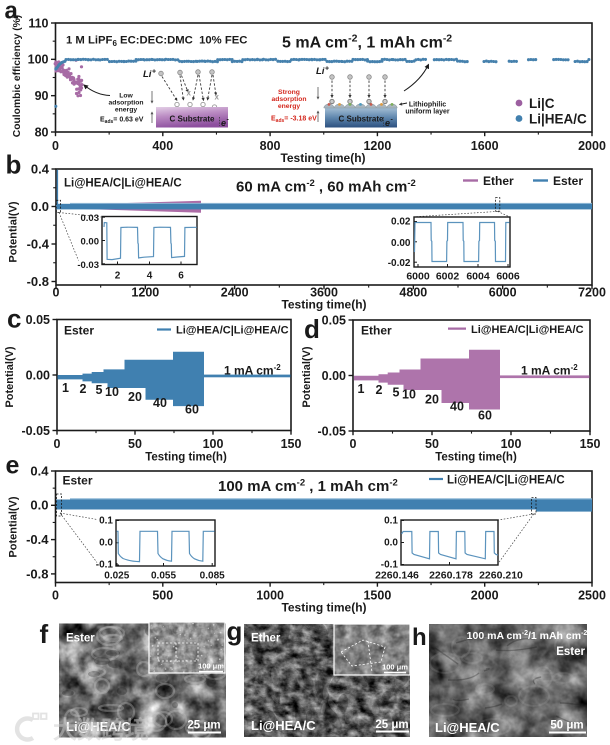 Image resolution: width=610 pixels, height=745 pixels. What do you see at coordinates (308, 486) in the screenshot?
I see `svg-text: 100 mA cm-2​ , 1 mAh cm-2​` at bounding box center [308, 486].